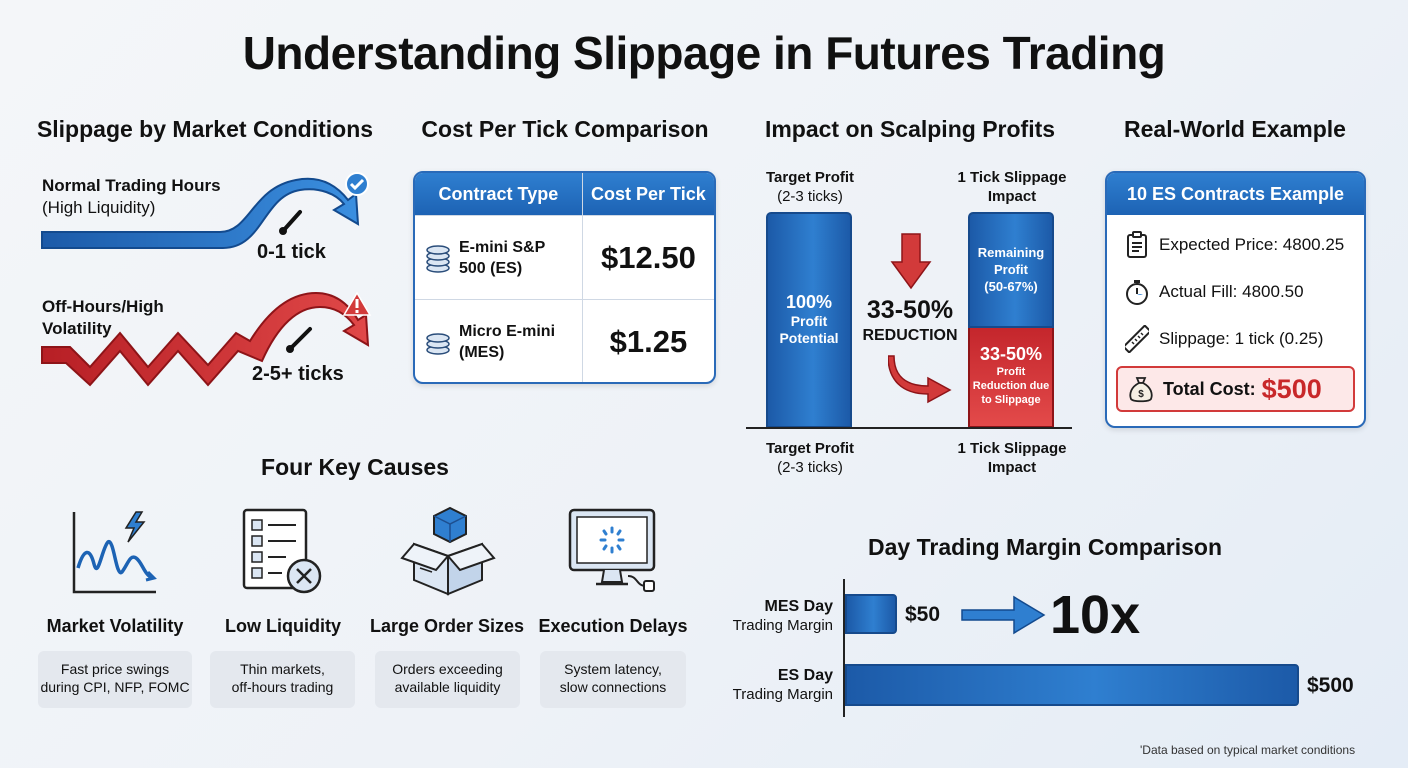  I want to click on cause-desc-execution: System latency, slow connections, so click(613, 679).